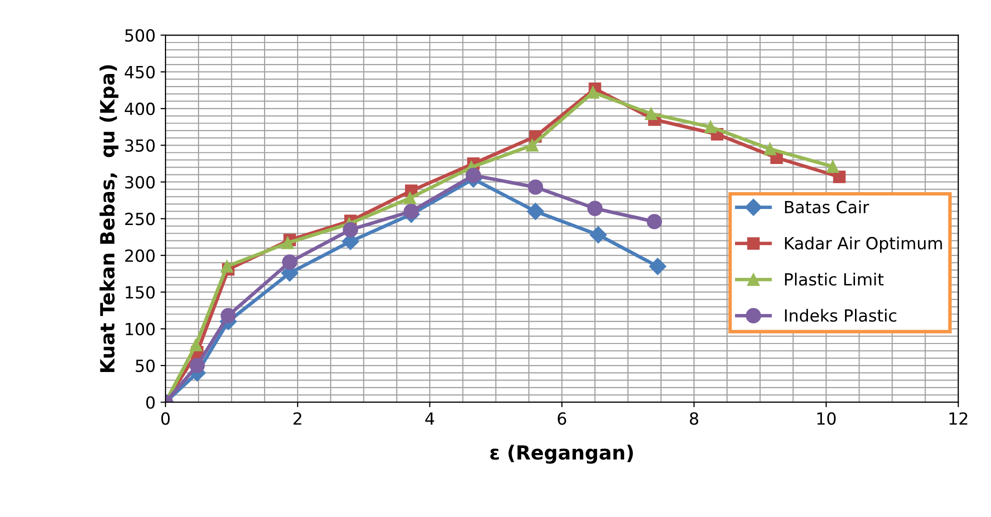 This screenshot has height=517, width=991. What do you see at coordinates (840, 315) in the screenshot?
I see `legend-label: Indeks Plastic` at bounding box center [840, 315].